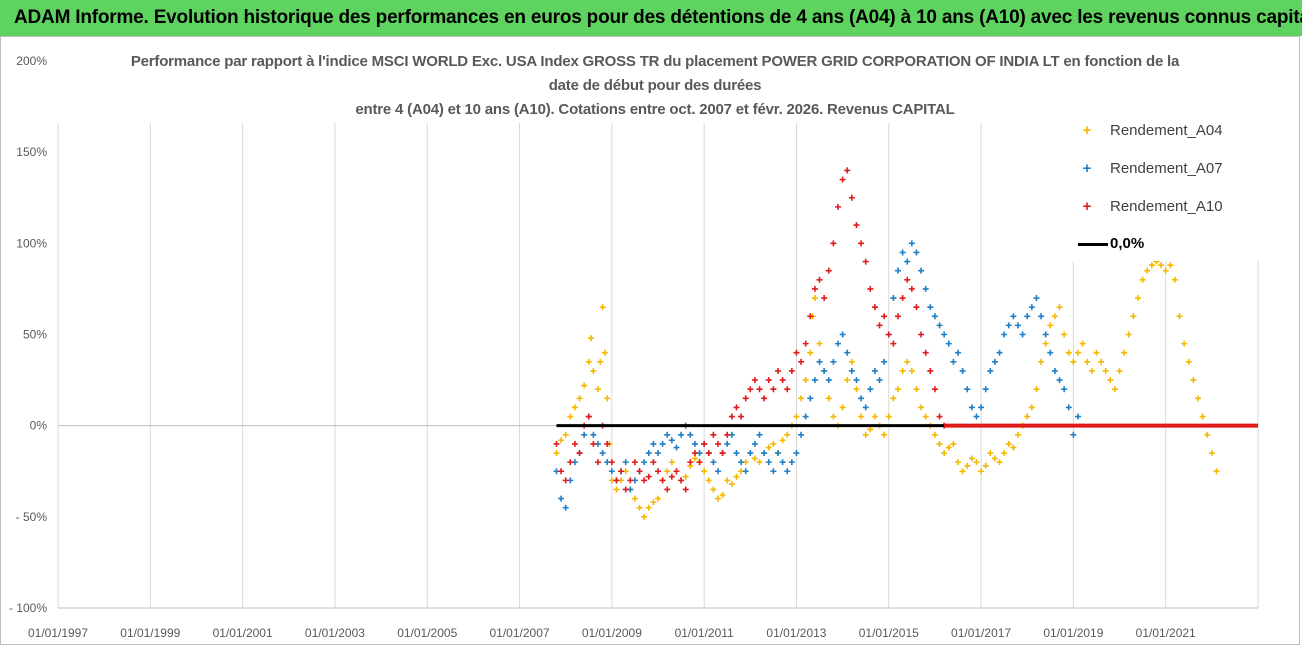 This screenshot has width=1302, height=647. What do you see at coordinates (31, 152) in the screenshot?
I see `y-tick-label: 150%` at bounding box center [31, 152].